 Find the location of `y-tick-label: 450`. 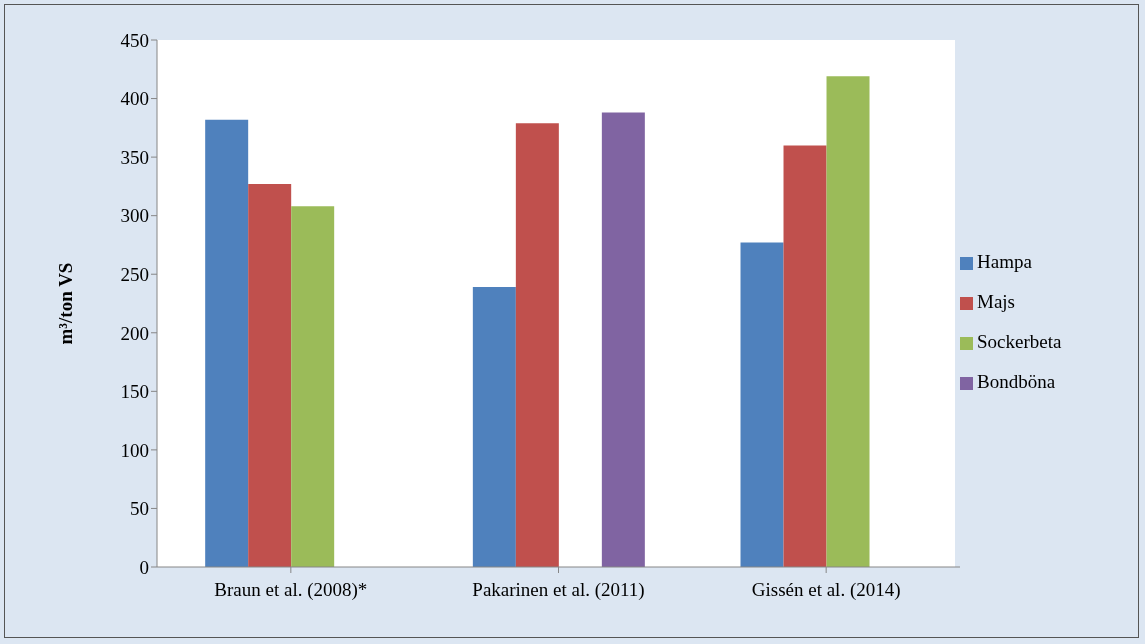

y-tick-label: 450 is located at coordinates (134, 40).